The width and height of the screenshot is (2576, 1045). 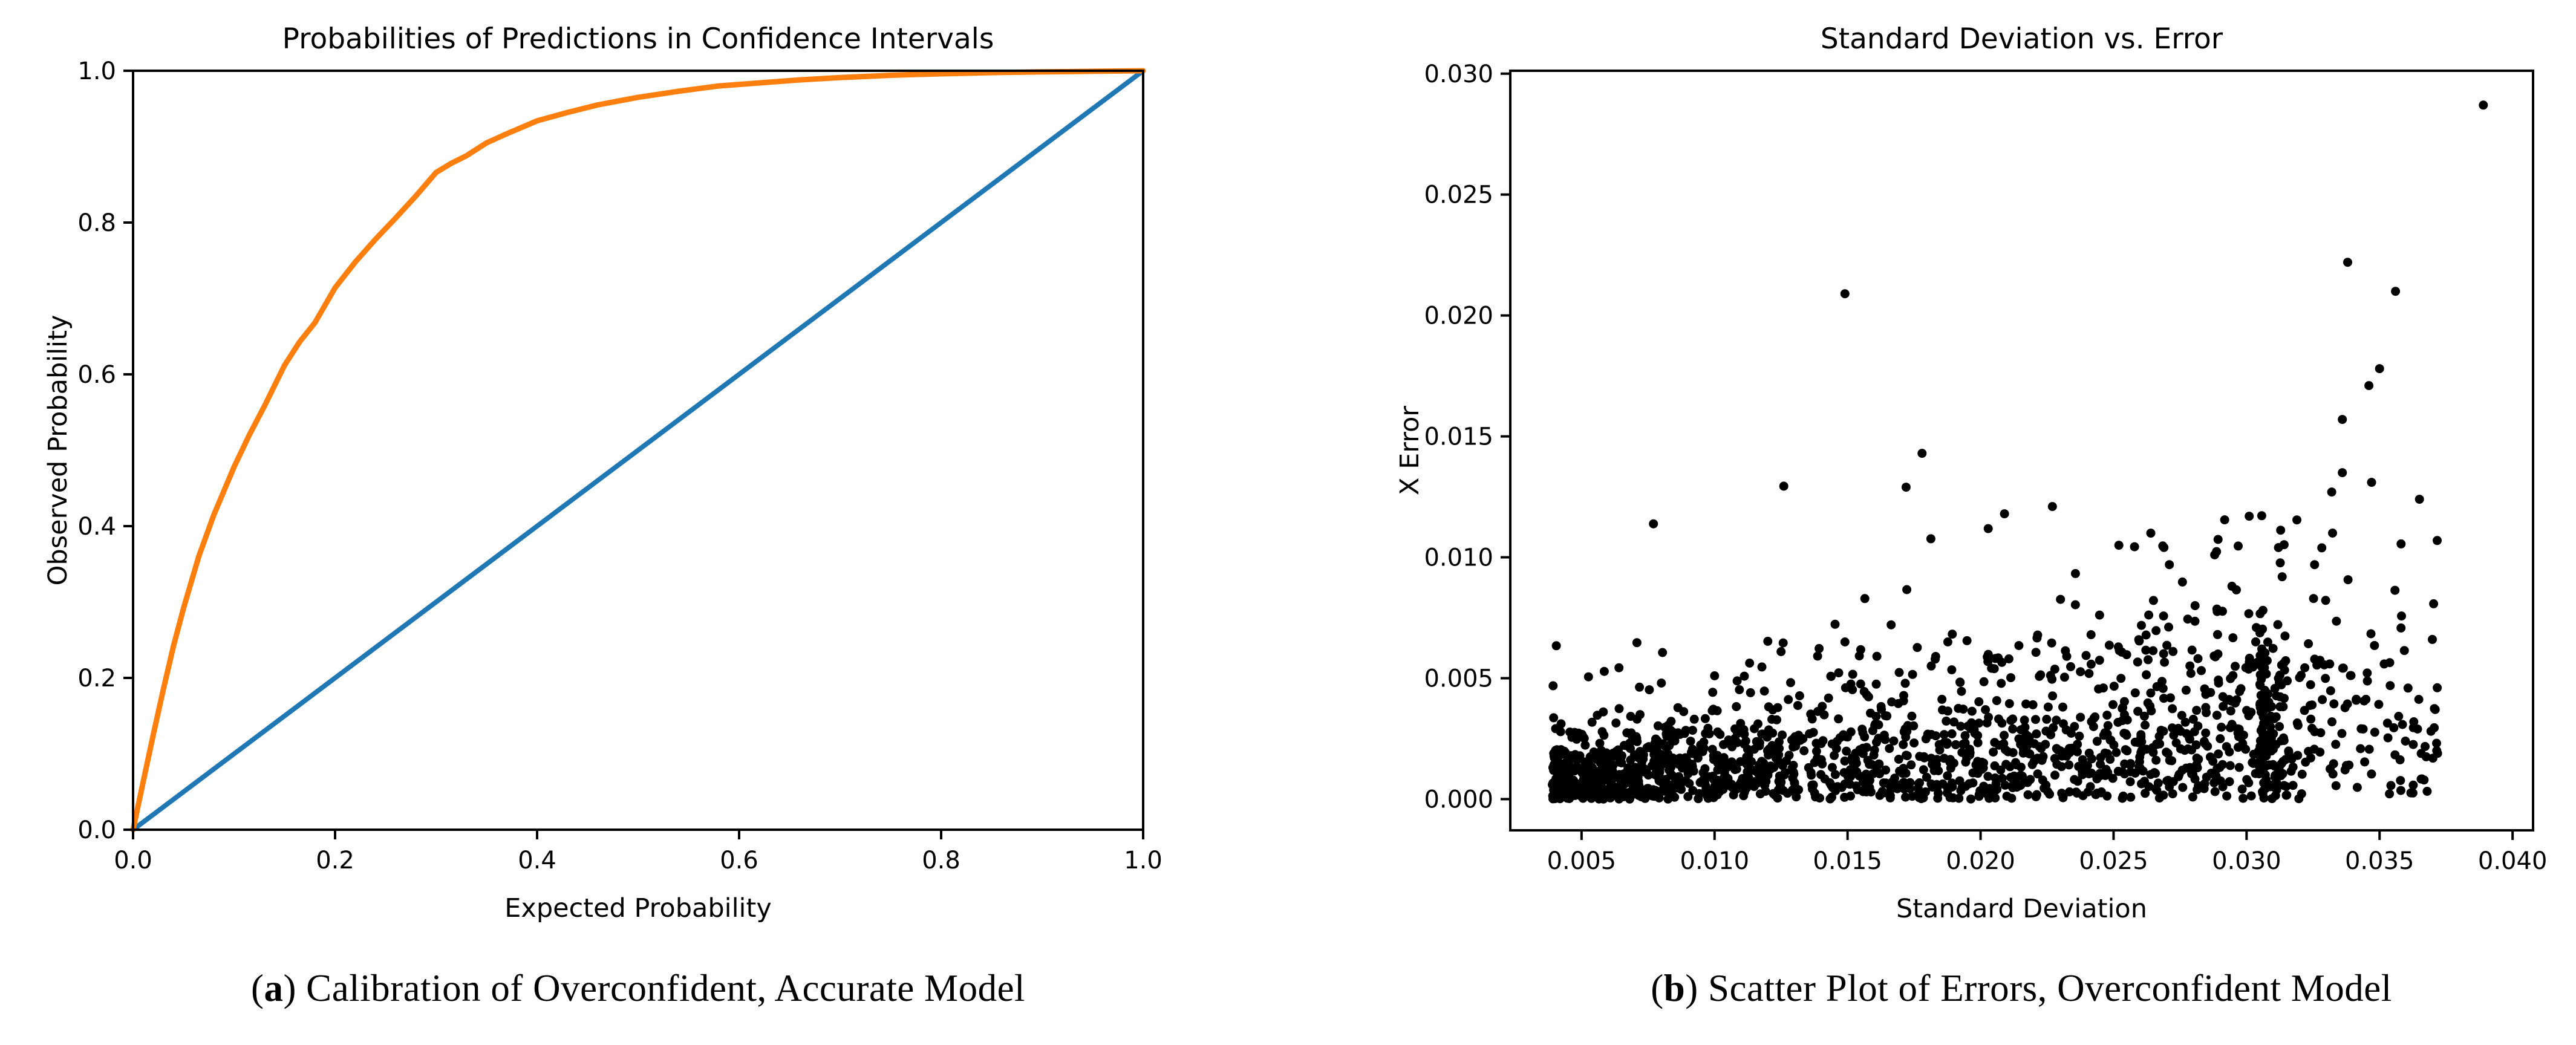 What do you see at coordinates (739, 860) in the screenshot?
I see `x-tick-label: 0.6` at bounding box center [739, 860].